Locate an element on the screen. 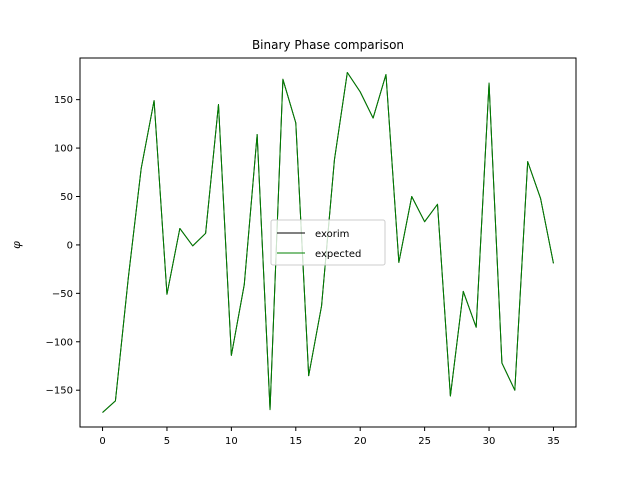 This screenshot has width=640, height=480. y-axis-label: φ is located at coordinates (16, 245).